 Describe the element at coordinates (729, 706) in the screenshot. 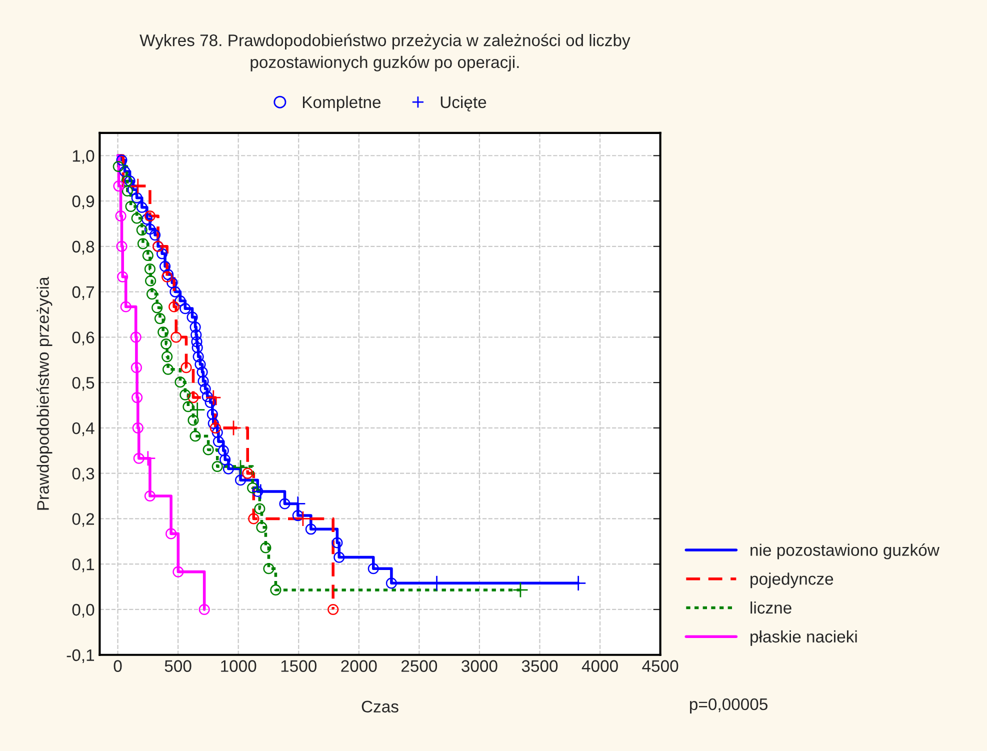

I see `text: p=0,00005` at that location.